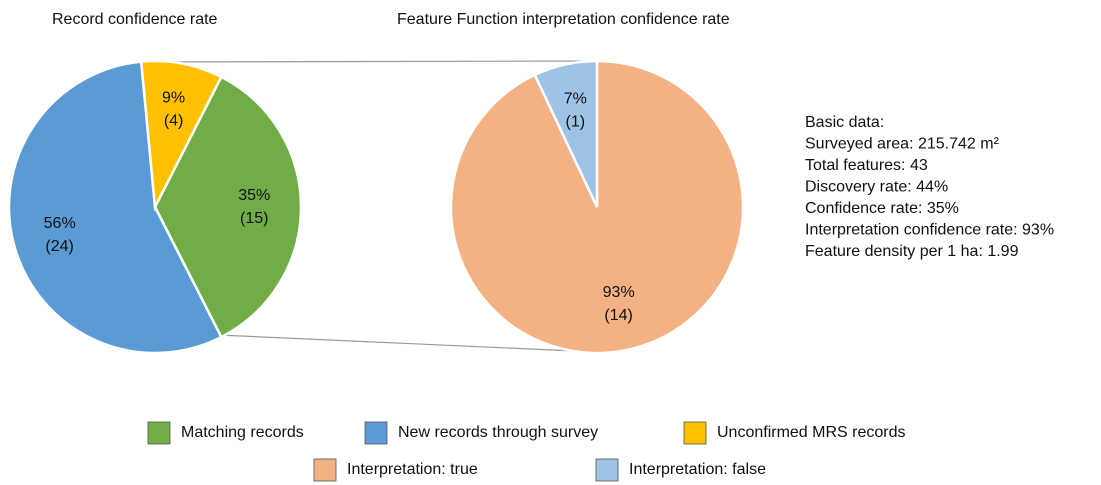  What do you see at coordinates (173, 98) in the screenshot?
I see `slice-label: 9%` at bounding box center [173, 98].